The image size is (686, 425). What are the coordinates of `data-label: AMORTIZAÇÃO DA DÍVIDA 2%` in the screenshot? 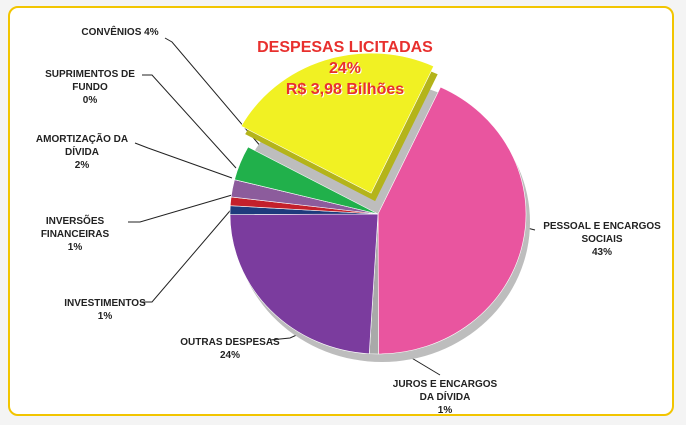 It's located at (82, 152).